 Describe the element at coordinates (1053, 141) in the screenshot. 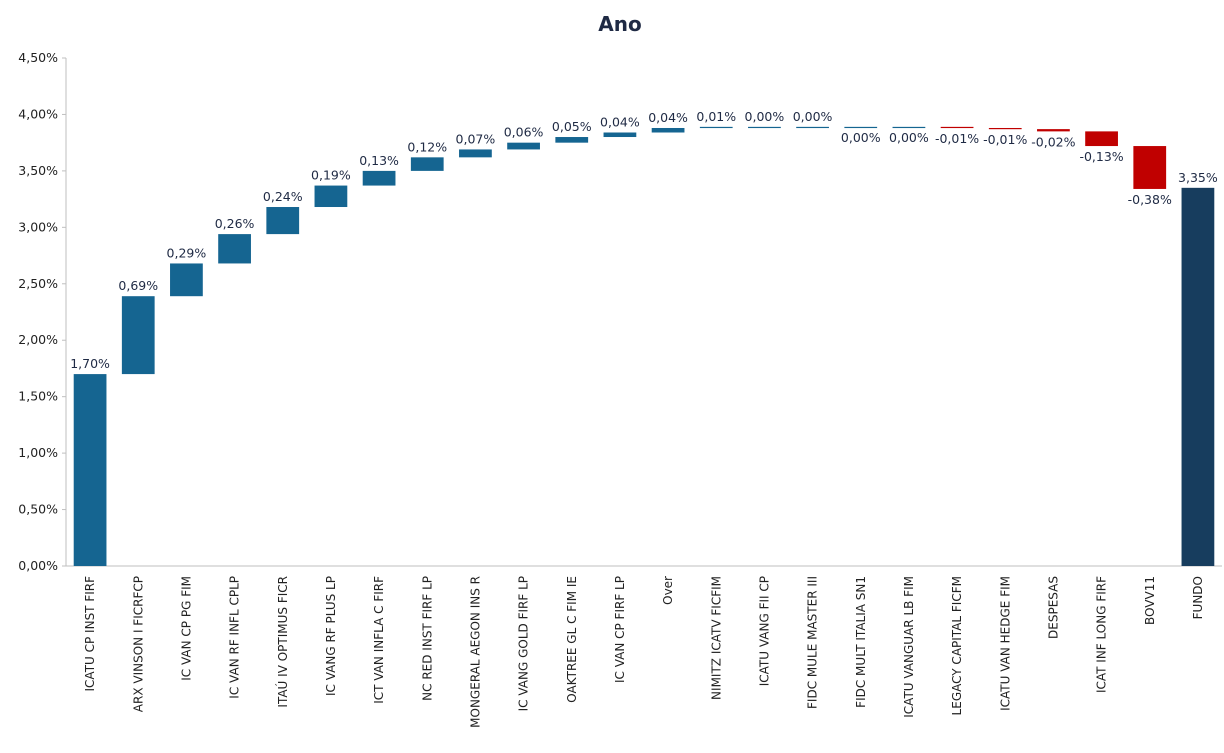

I see `bar-data-label: -0,02%` at that location.